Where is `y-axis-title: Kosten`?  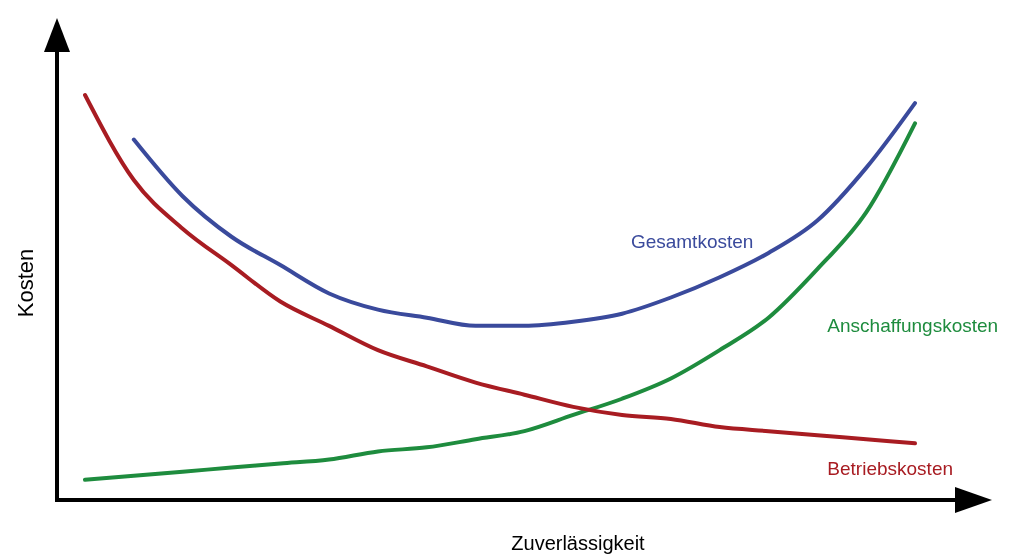
y-axis-title: Kosten is located at coordinates (25, 283).